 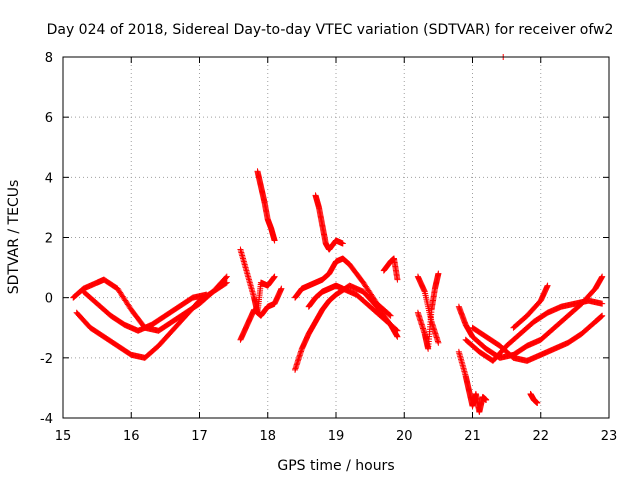 What do you see at coordinates (336, 436) in the screenshot?
I see `x-tick-label: 19` at bounding box center [336, 436].